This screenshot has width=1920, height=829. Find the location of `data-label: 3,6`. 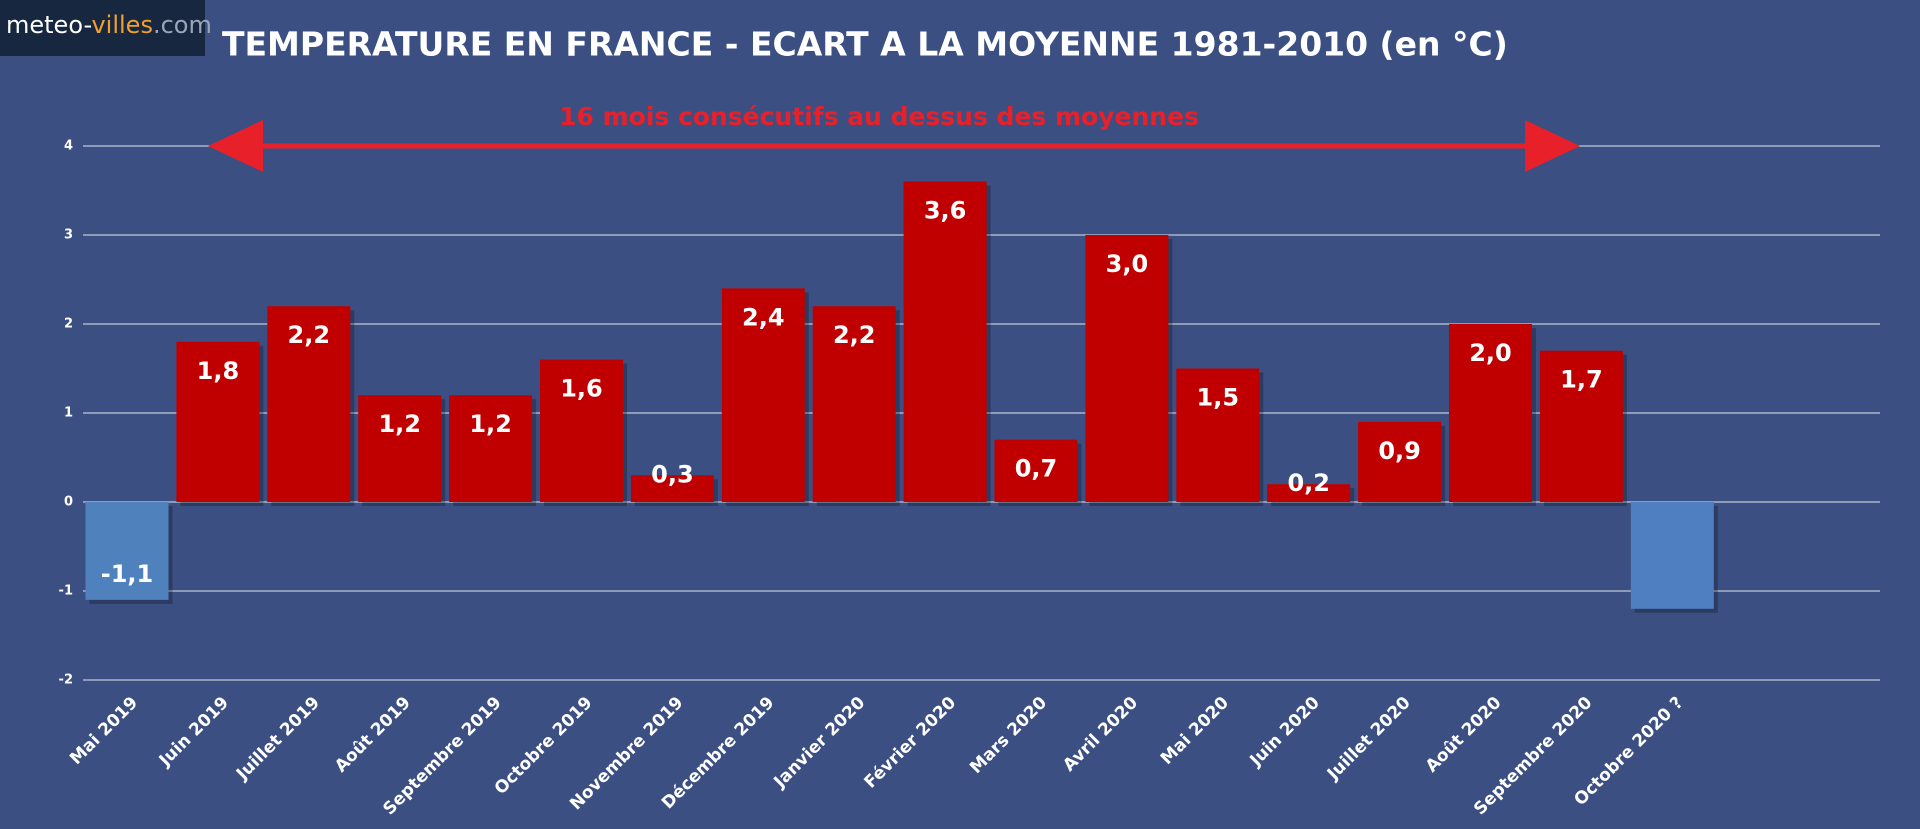

data-label: 3,6 is located at coordinates (945, 211).